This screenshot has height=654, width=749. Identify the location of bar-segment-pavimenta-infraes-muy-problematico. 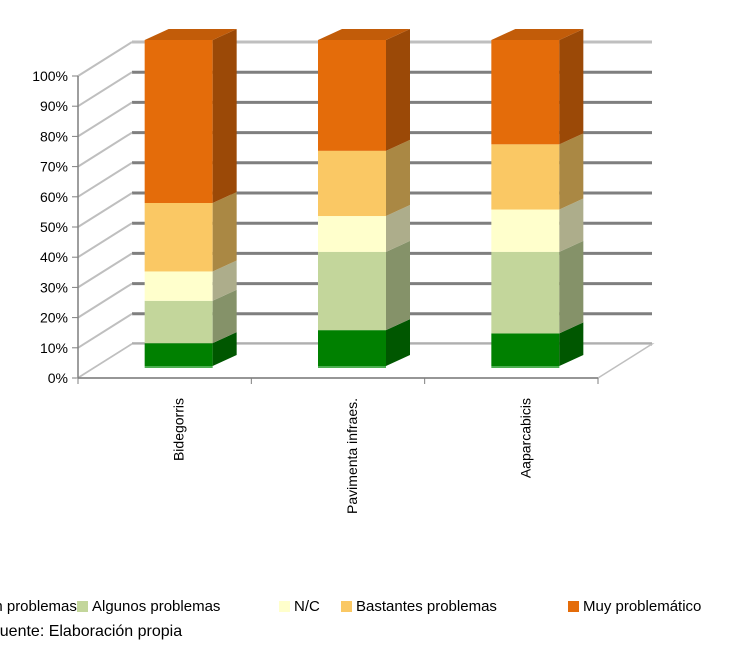
(352, 95).